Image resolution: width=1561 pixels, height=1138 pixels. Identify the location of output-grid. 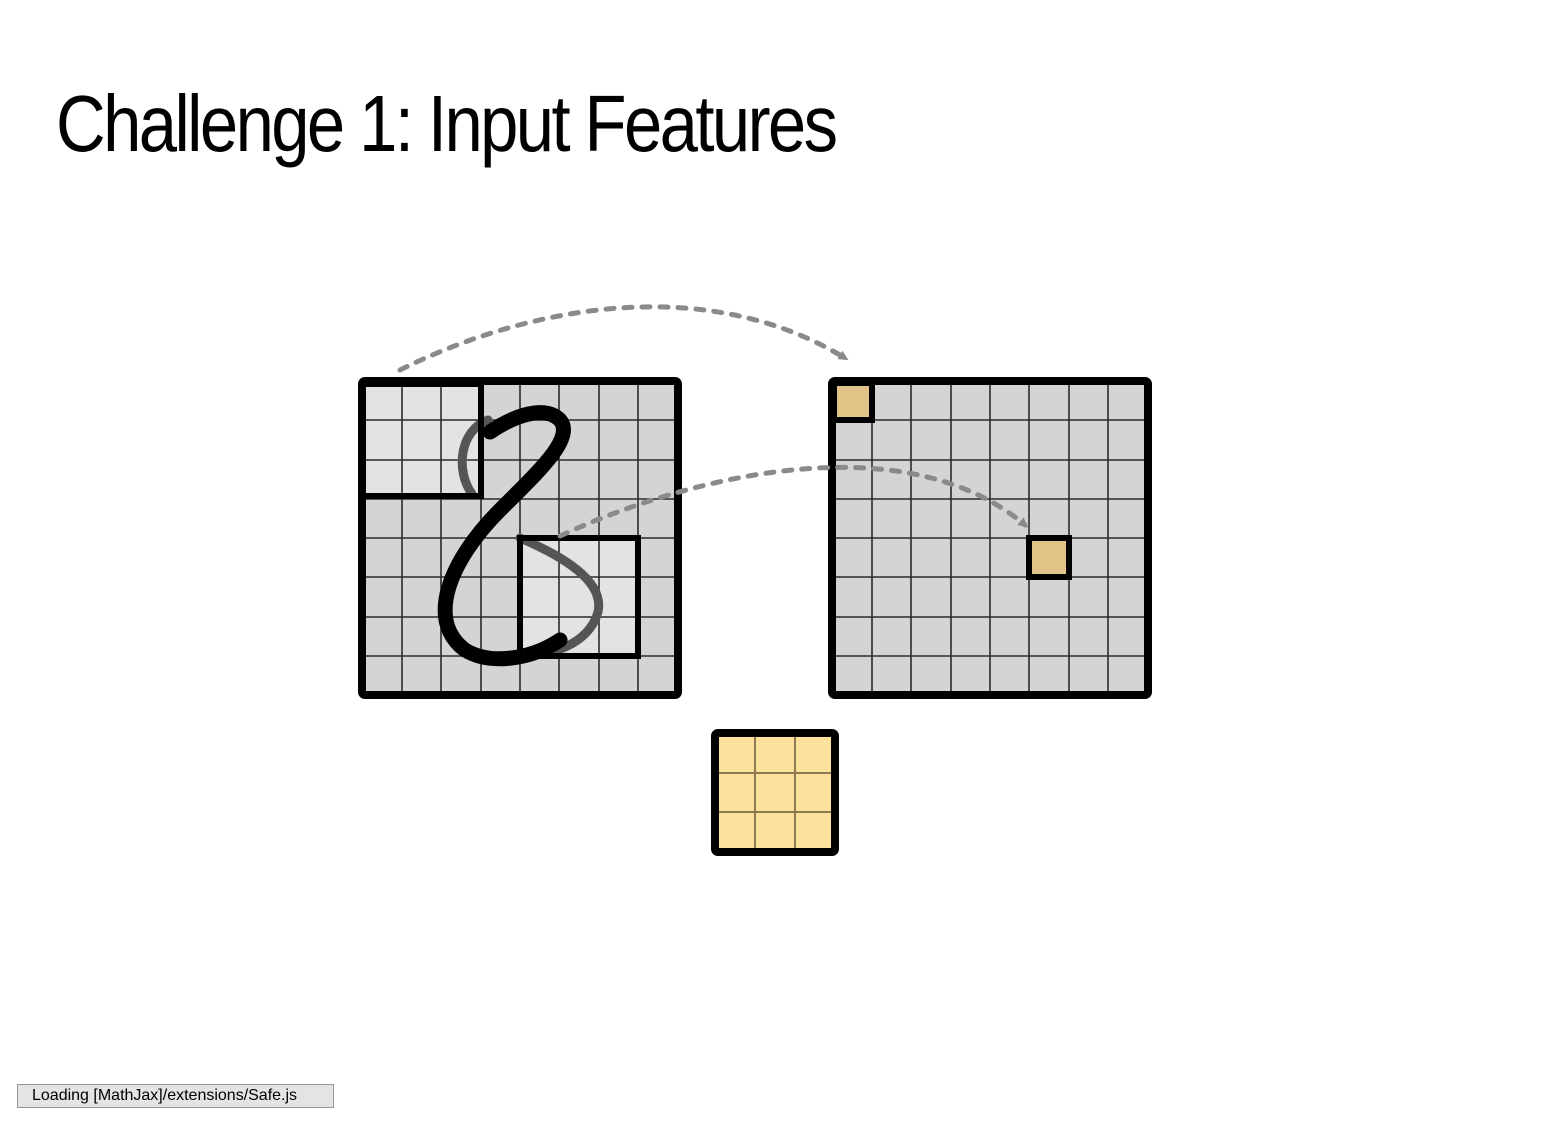
(990, 538).